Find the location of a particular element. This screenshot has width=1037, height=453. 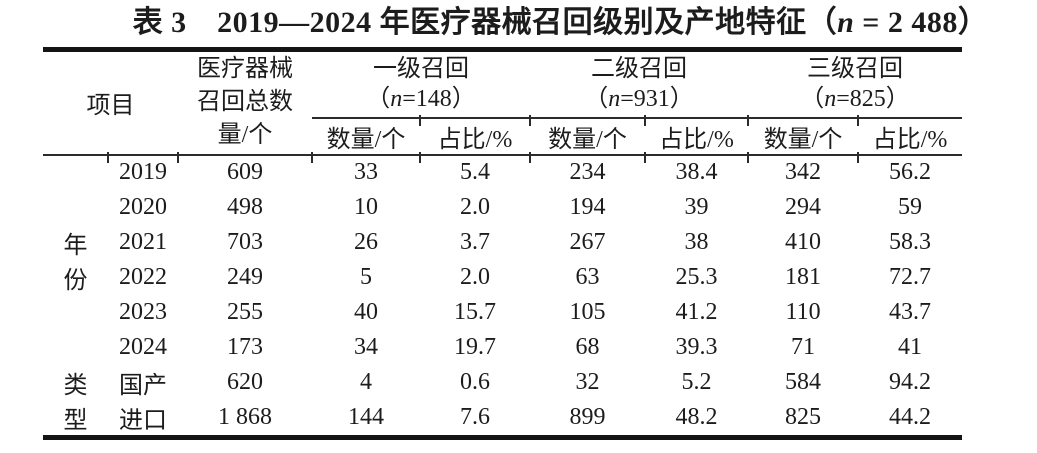

group3-n: （n=825） is located at coordinates (855, 99).